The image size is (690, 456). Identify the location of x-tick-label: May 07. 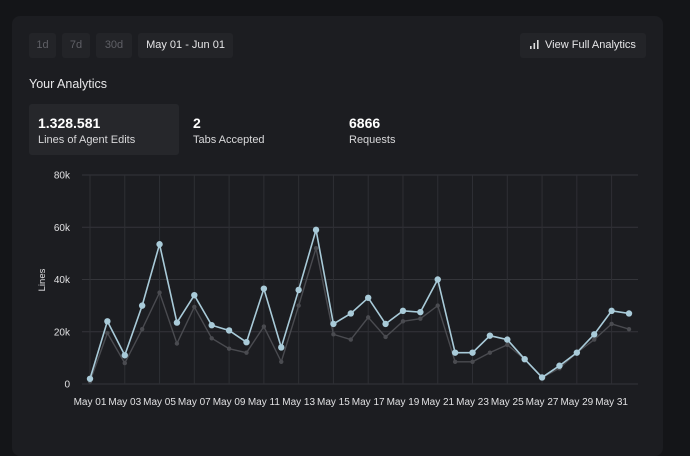
(194, 402).